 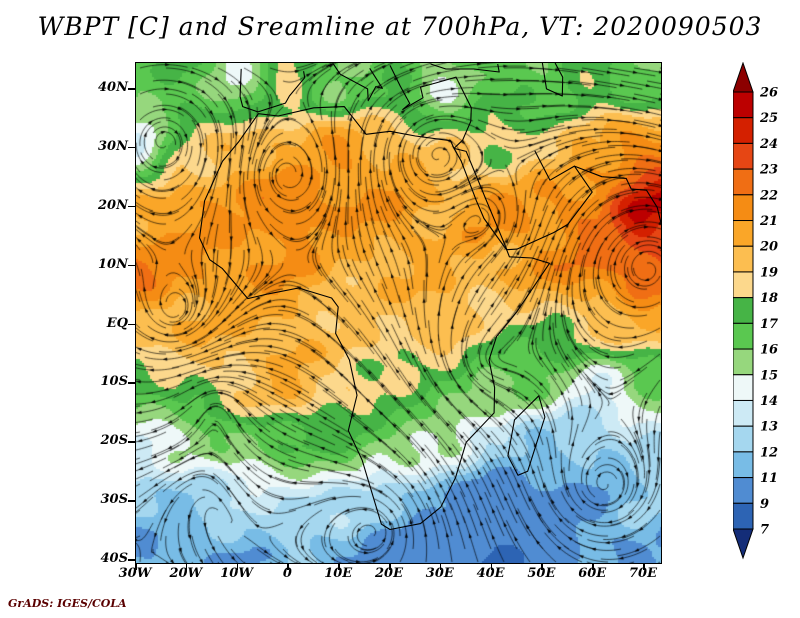 What do you see at coordinates (755, 311) in the screenshot?
I see `colorbar: 26 25 24 23 22 21 20 19 18 17 16 15 14 13 12 11 9 7` at bounding box center [755, 311].